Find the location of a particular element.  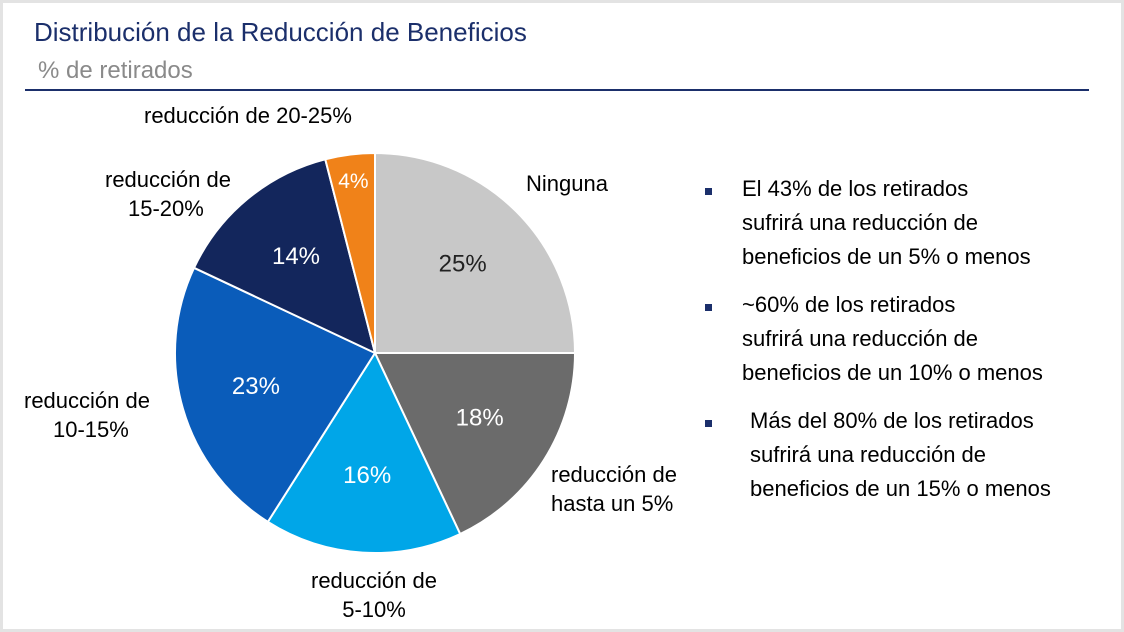

title-divider is located at coordinates (557, 90).